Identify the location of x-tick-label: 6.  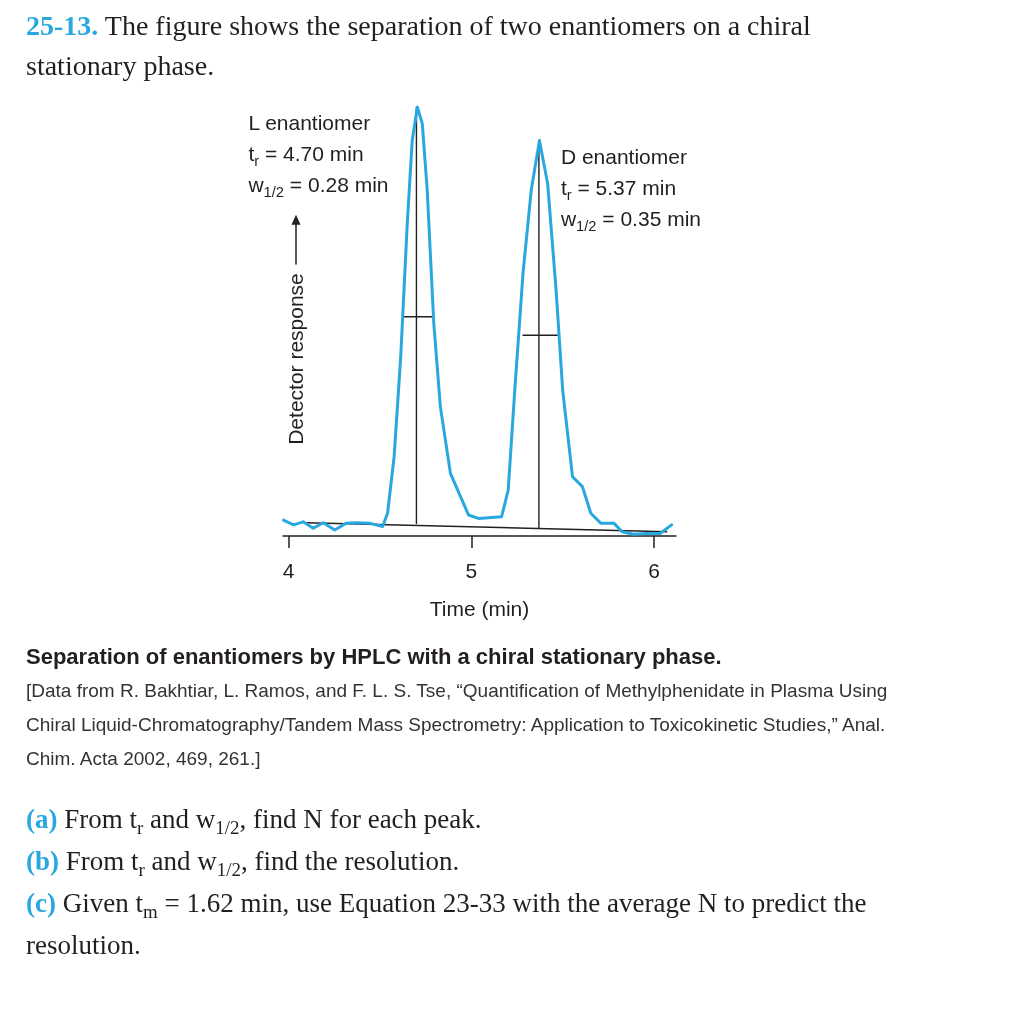
(654, 570).